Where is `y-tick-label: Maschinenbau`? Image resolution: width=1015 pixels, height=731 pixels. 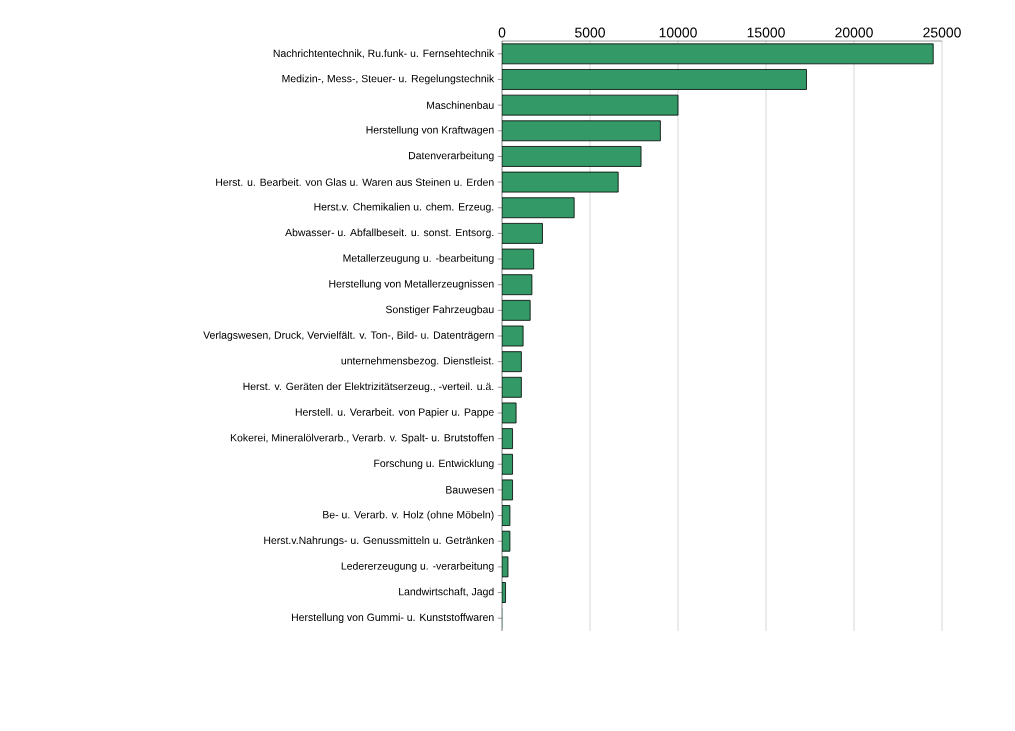 y-tick-label: Maschinenbau is located at coordinates (460, 105).